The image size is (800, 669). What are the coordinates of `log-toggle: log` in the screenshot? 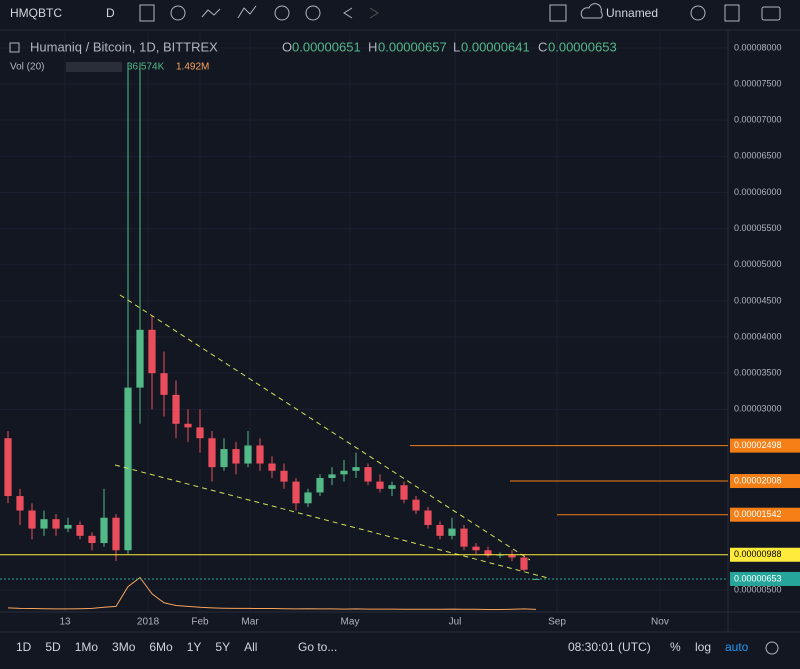 It's located at (703, 647).